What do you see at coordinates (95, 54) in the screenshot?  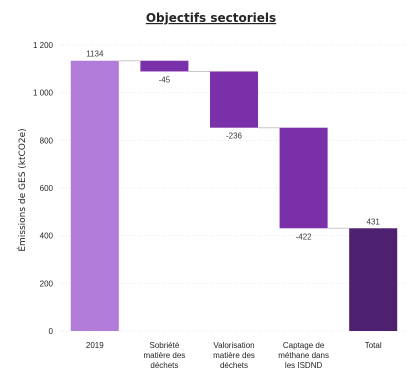 I see `data-label: 1134` at bounding box center [95, 54].